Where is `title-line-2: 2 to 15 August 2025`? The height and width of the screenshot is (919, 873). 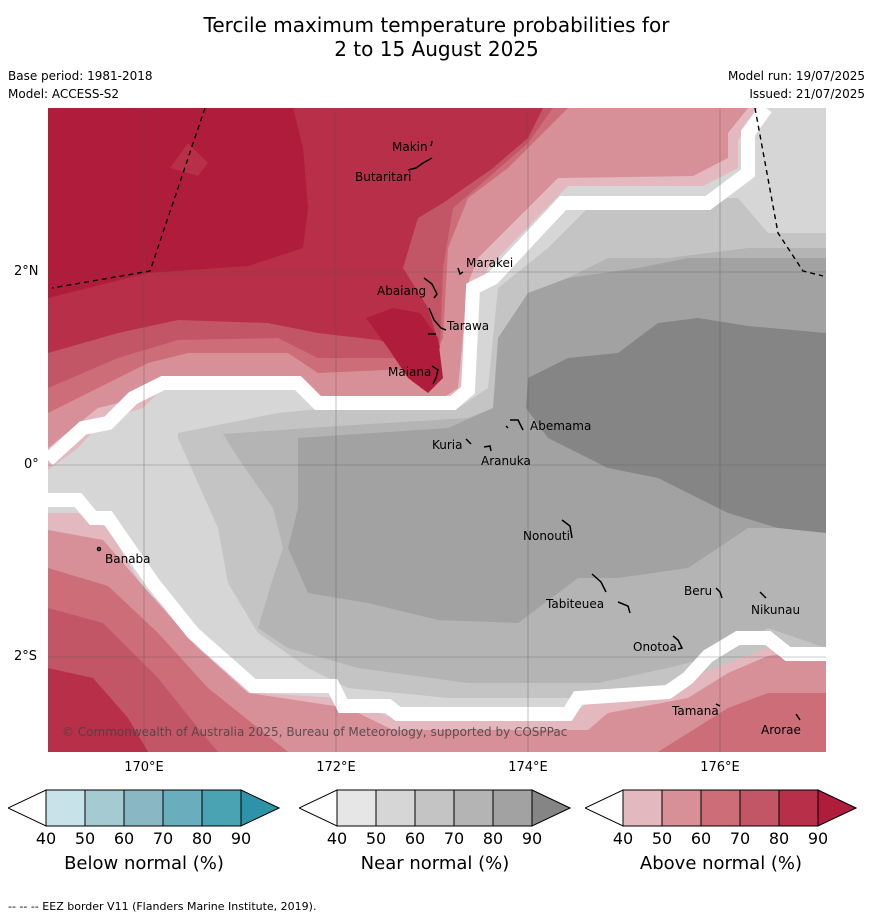 title-line-2: 2 to 15 August 2025 is located at coordinates (436, 49).